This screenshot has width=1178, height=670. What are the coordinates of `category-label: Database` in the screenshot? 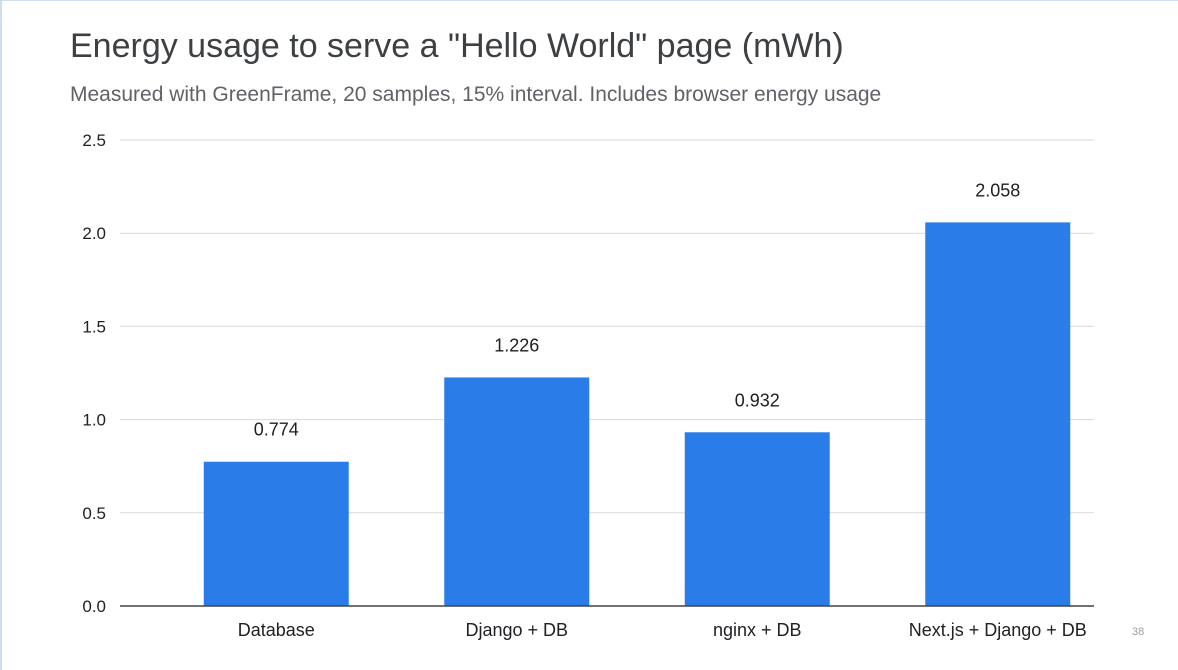 It's located at (276, 630).